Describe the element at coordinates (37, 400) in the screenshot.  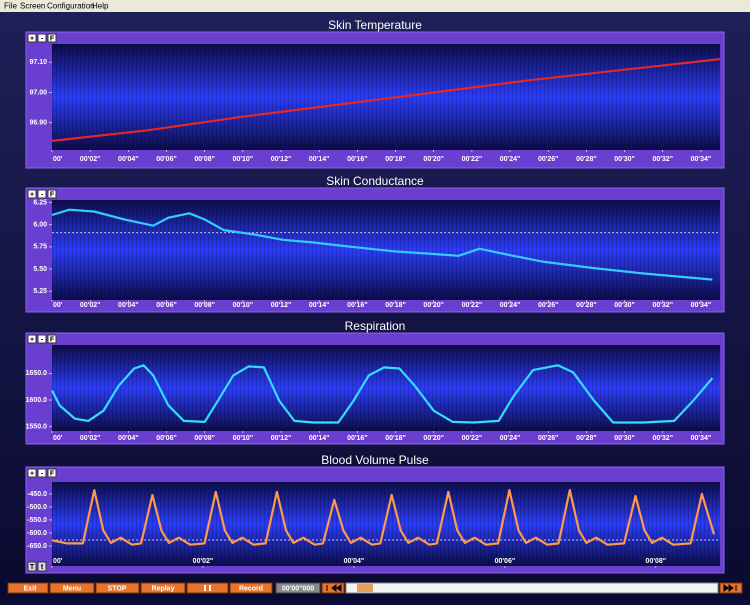
I see `y-tick-label: 1600.0` at that location.